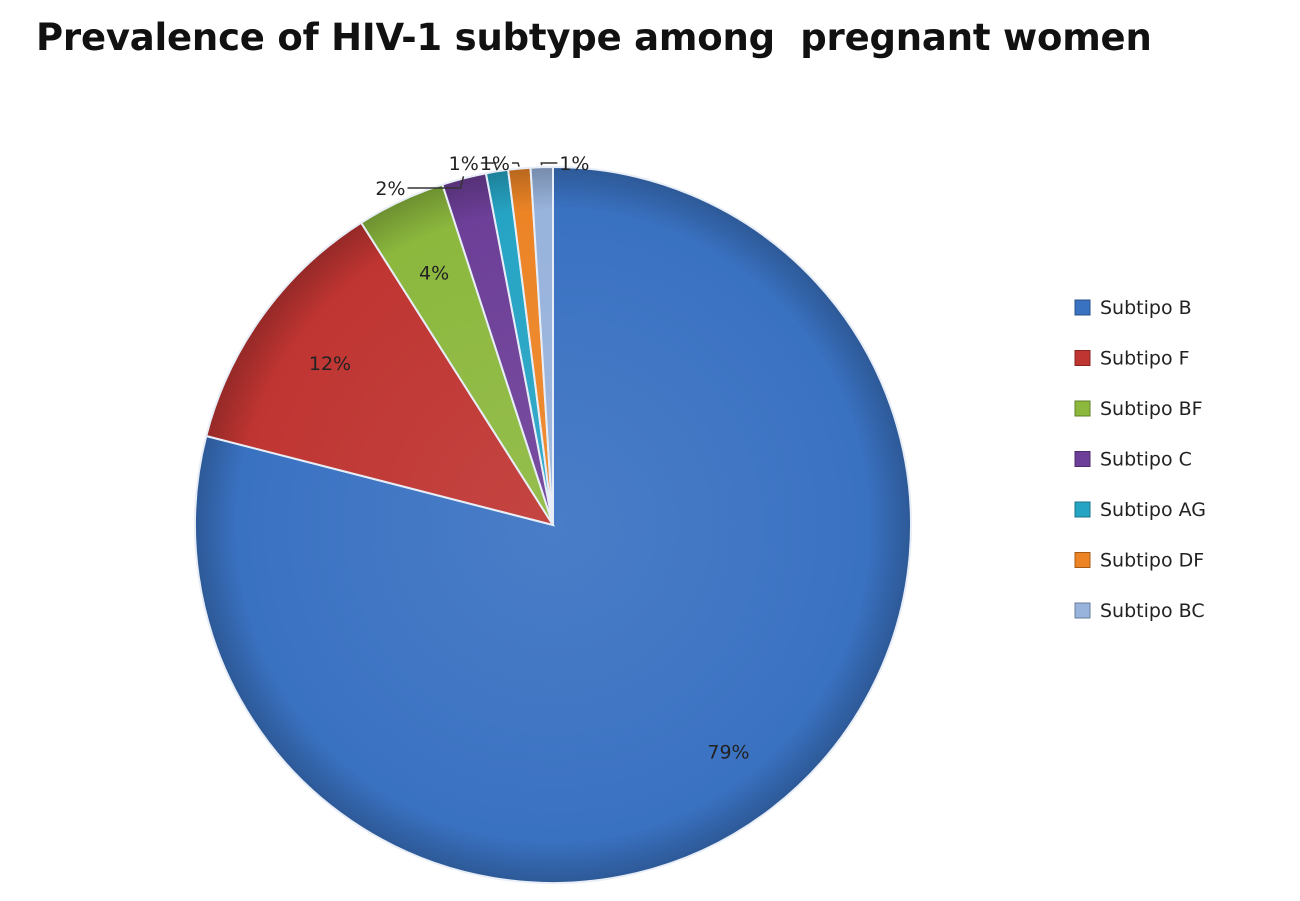  Describe the element at coordinates (1146, 460) in the screenshot. I see `legend-label-subtipo-c: Subtipo C` at that location.